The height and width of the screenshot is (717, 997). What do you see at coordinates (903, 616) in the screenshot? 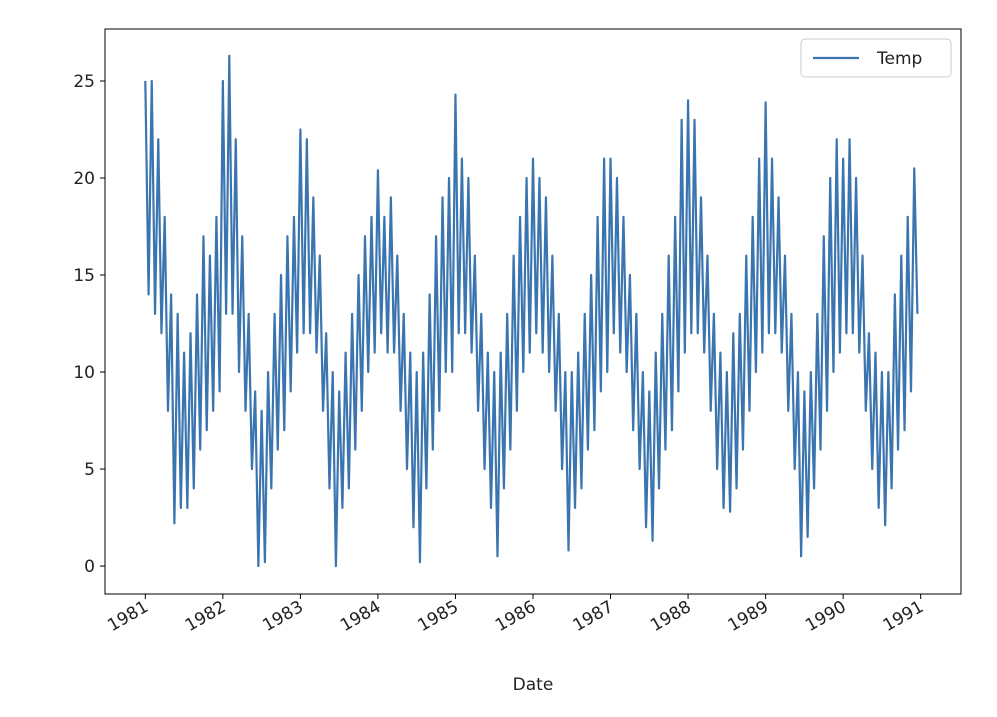
I see `x-tick-label: 1991` at bounding box center [903, 616].